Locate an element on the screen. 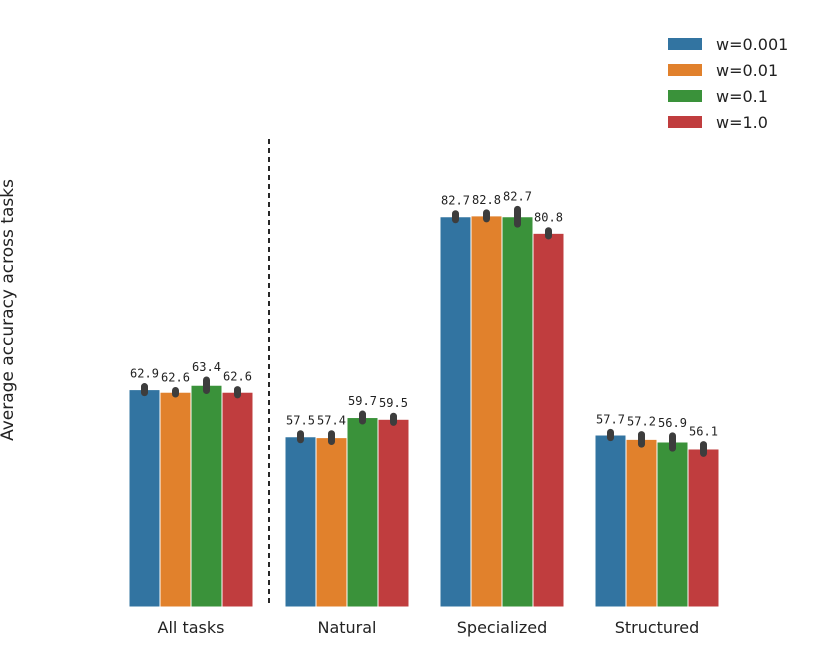 This screenshot has width=831, height=648. value-label: 56.1 is located at coordinates (703, 432).